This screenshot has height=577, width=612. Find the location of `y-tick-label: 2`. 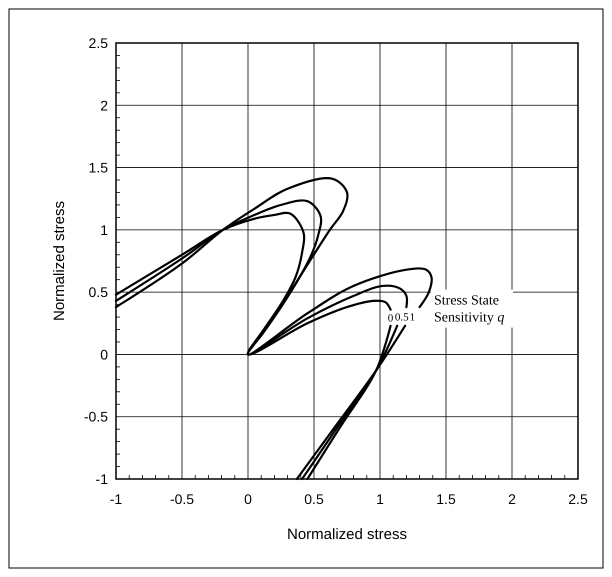

y-tick-label: 2 is located at coordinates (104, 105).